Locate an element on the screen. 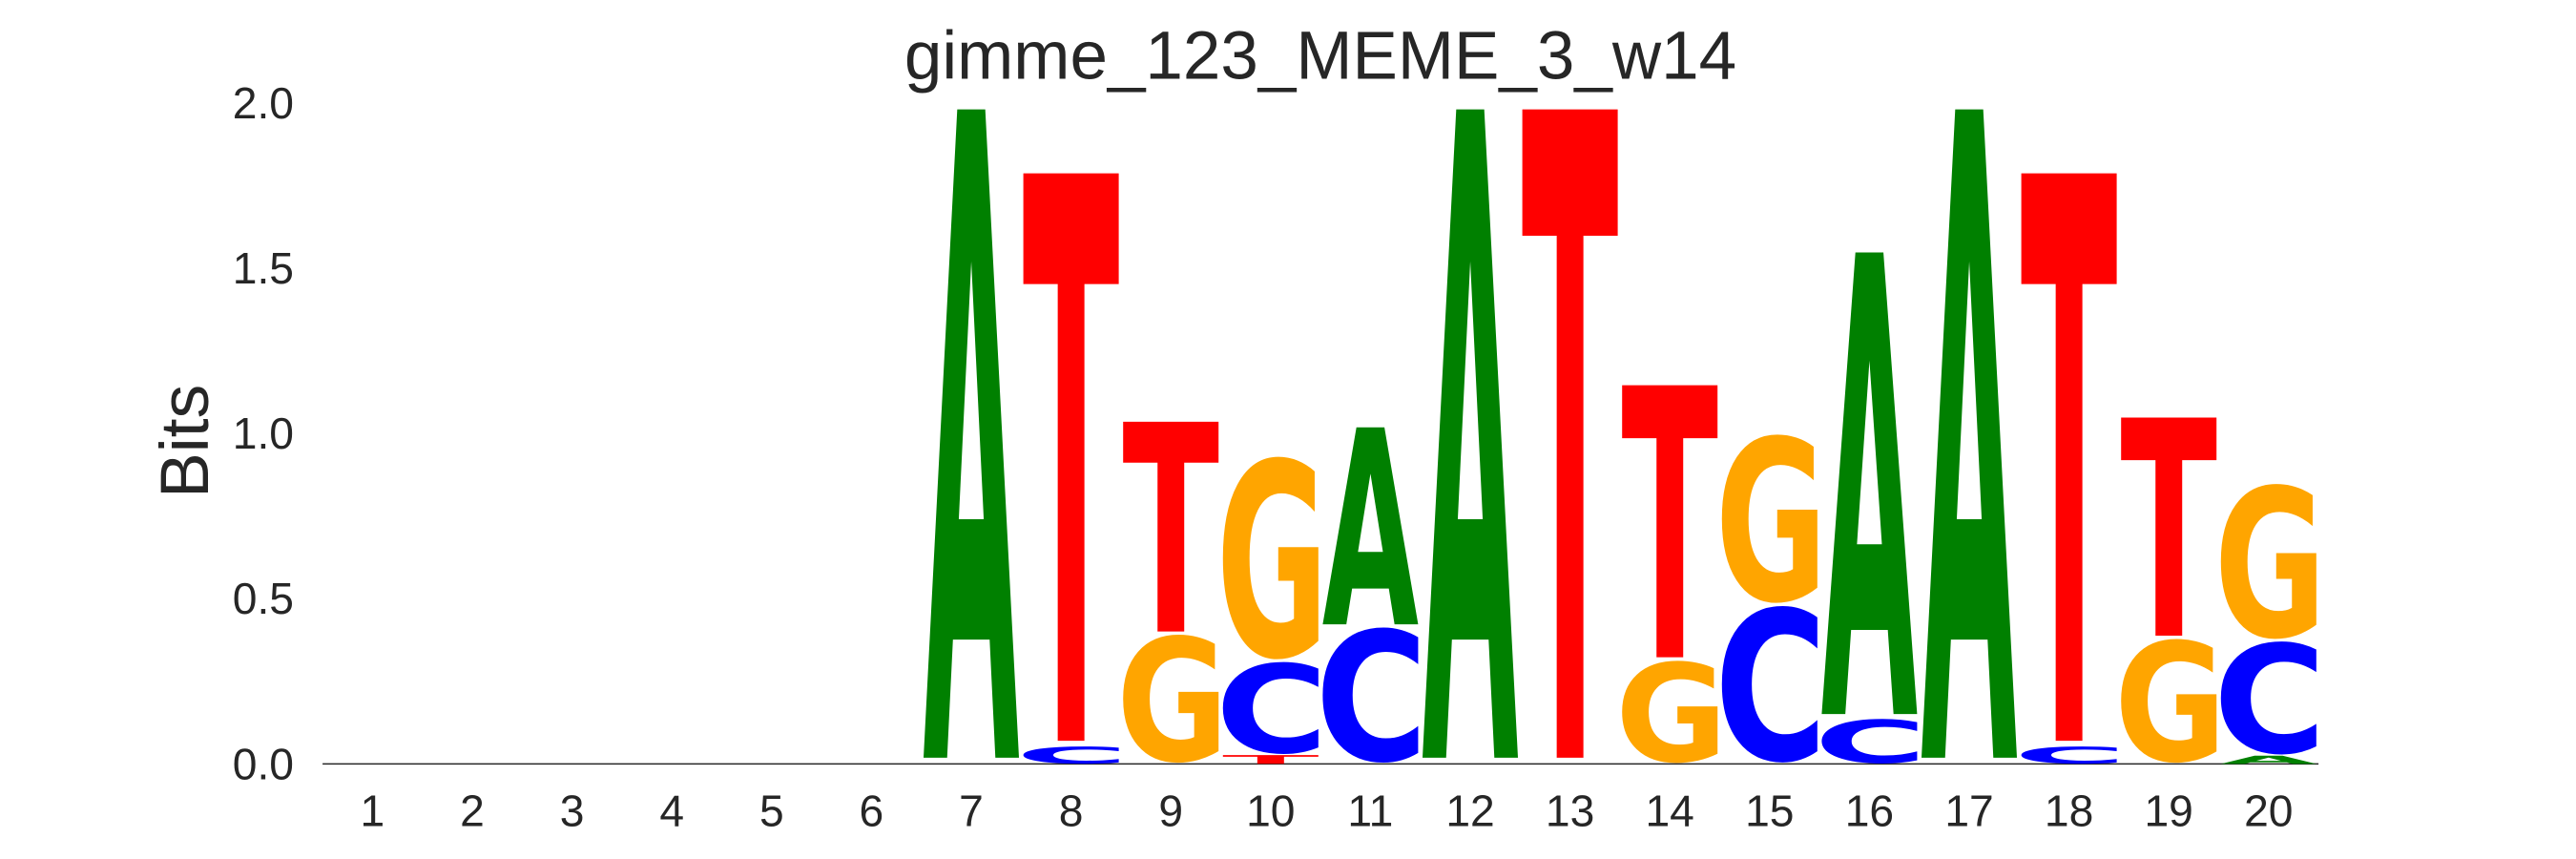 This screenshot has width=2576, height=859. svg-text: 9 is located at coordinates (1170, 810).